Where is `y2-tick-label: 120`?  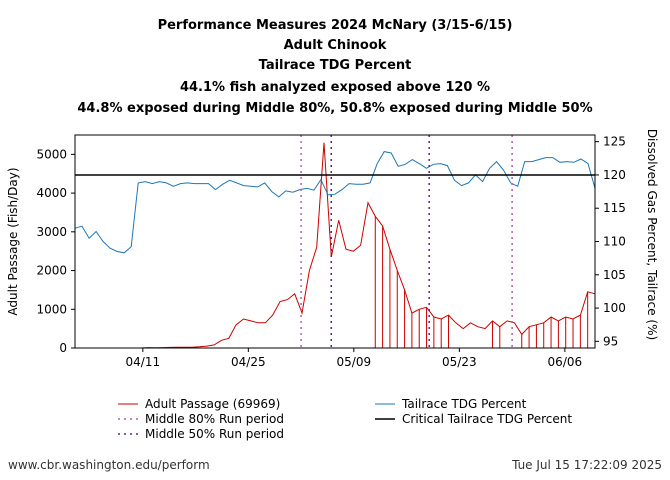 y2-tick-label: 120 is located at coordinates (614, 175).